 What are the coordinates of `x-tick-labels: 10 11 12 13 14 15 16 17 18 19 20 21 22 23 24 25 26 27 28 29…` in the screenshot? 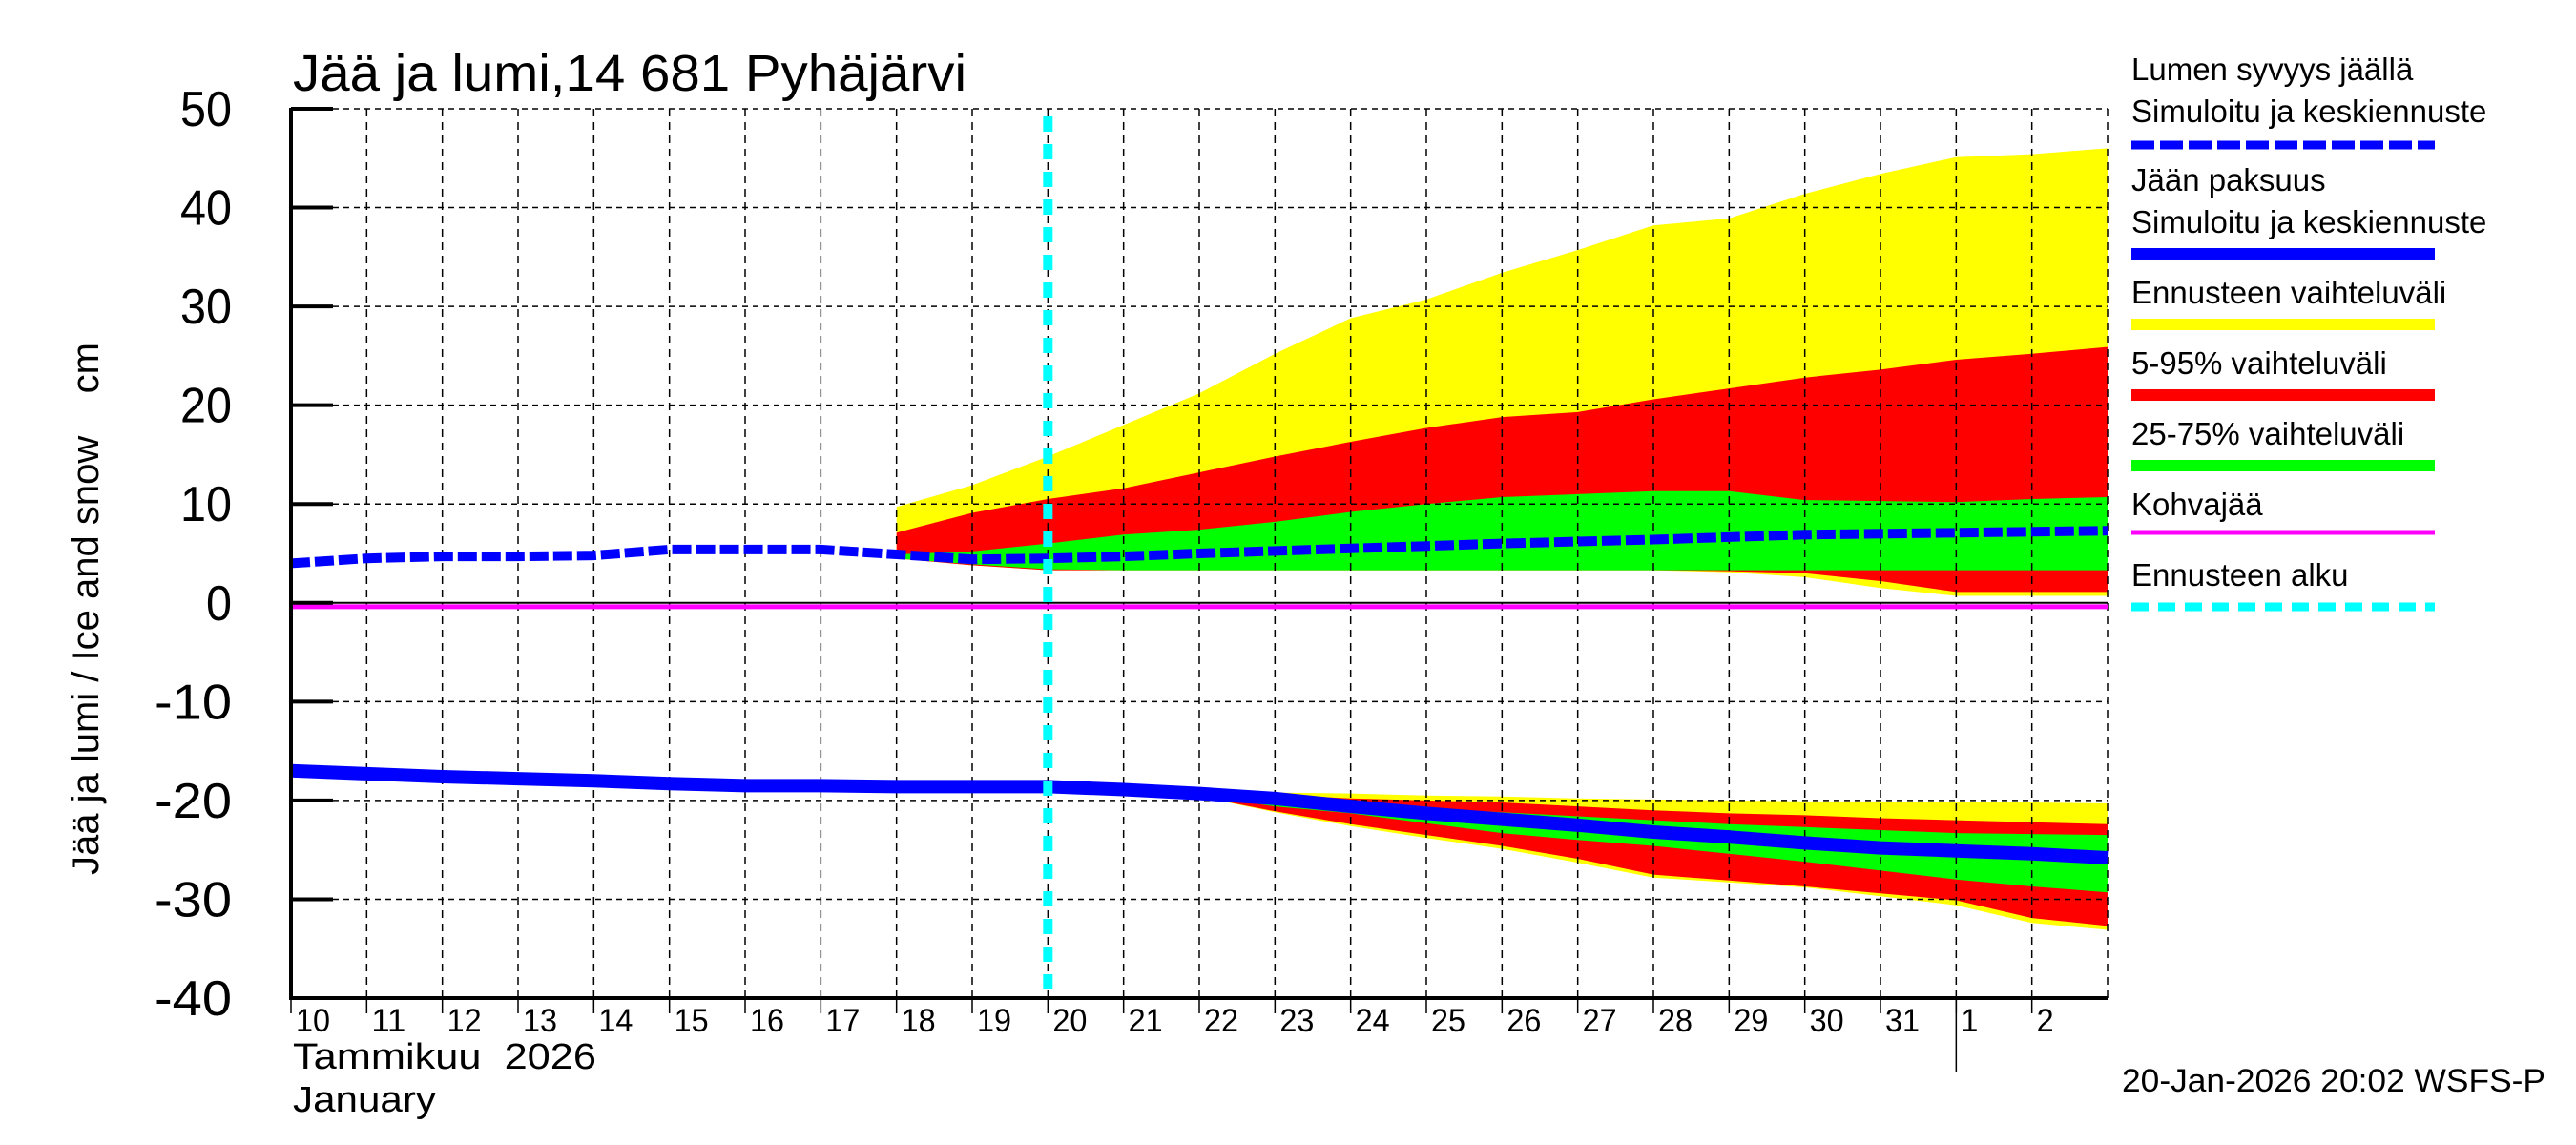 It's located at (1175, 1021).